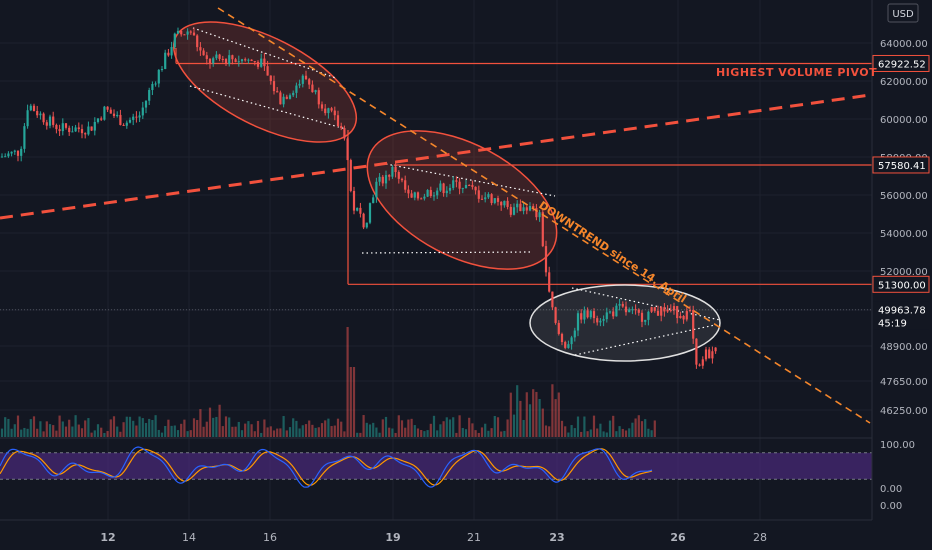 The image size is (932, 550). I want to click on stoch-band, so click(436, 466).